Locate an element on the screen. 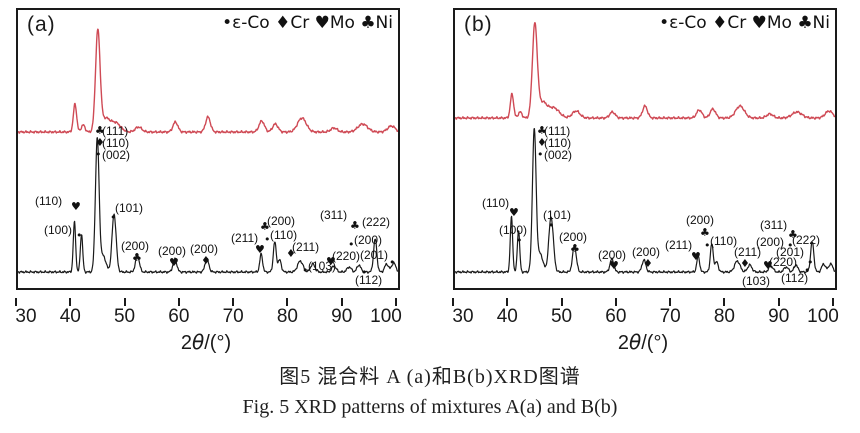  x-axis-tick-label: 40 is located at coordinates (507, 316).